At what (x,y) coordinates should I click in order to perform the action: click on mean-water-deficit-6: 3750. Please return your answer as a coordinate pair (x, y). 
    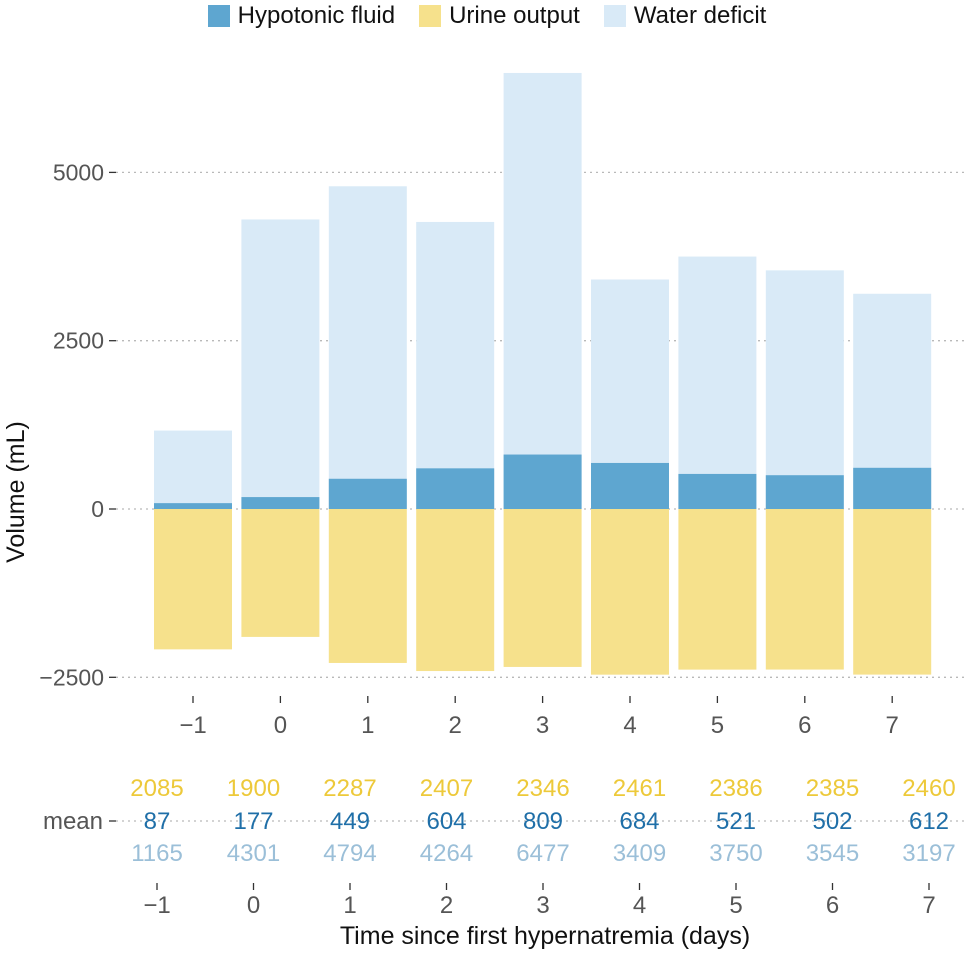
    Looking at the image, I should click on (735, 853).